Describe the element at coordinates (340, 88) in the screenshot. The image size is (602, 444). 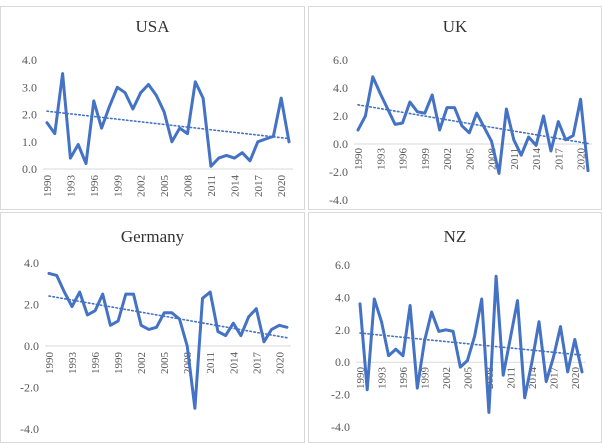
I see `y-tick-label: 4.0` at that location.